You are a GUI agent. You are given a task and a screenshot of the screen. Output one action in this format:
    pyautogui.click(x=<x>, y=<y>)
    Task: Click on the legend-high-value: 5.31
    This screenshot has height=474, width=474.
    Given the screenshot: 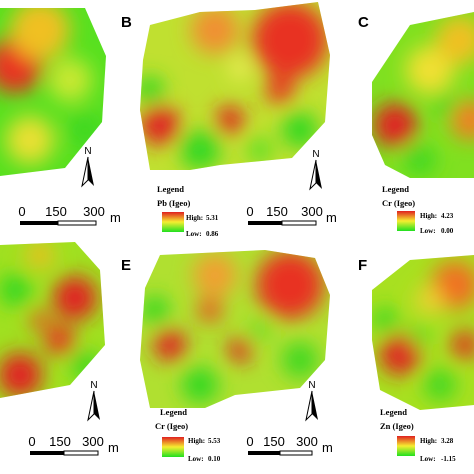 What is the action you would take?
    pyautogui.click(x=212, y=218)
    